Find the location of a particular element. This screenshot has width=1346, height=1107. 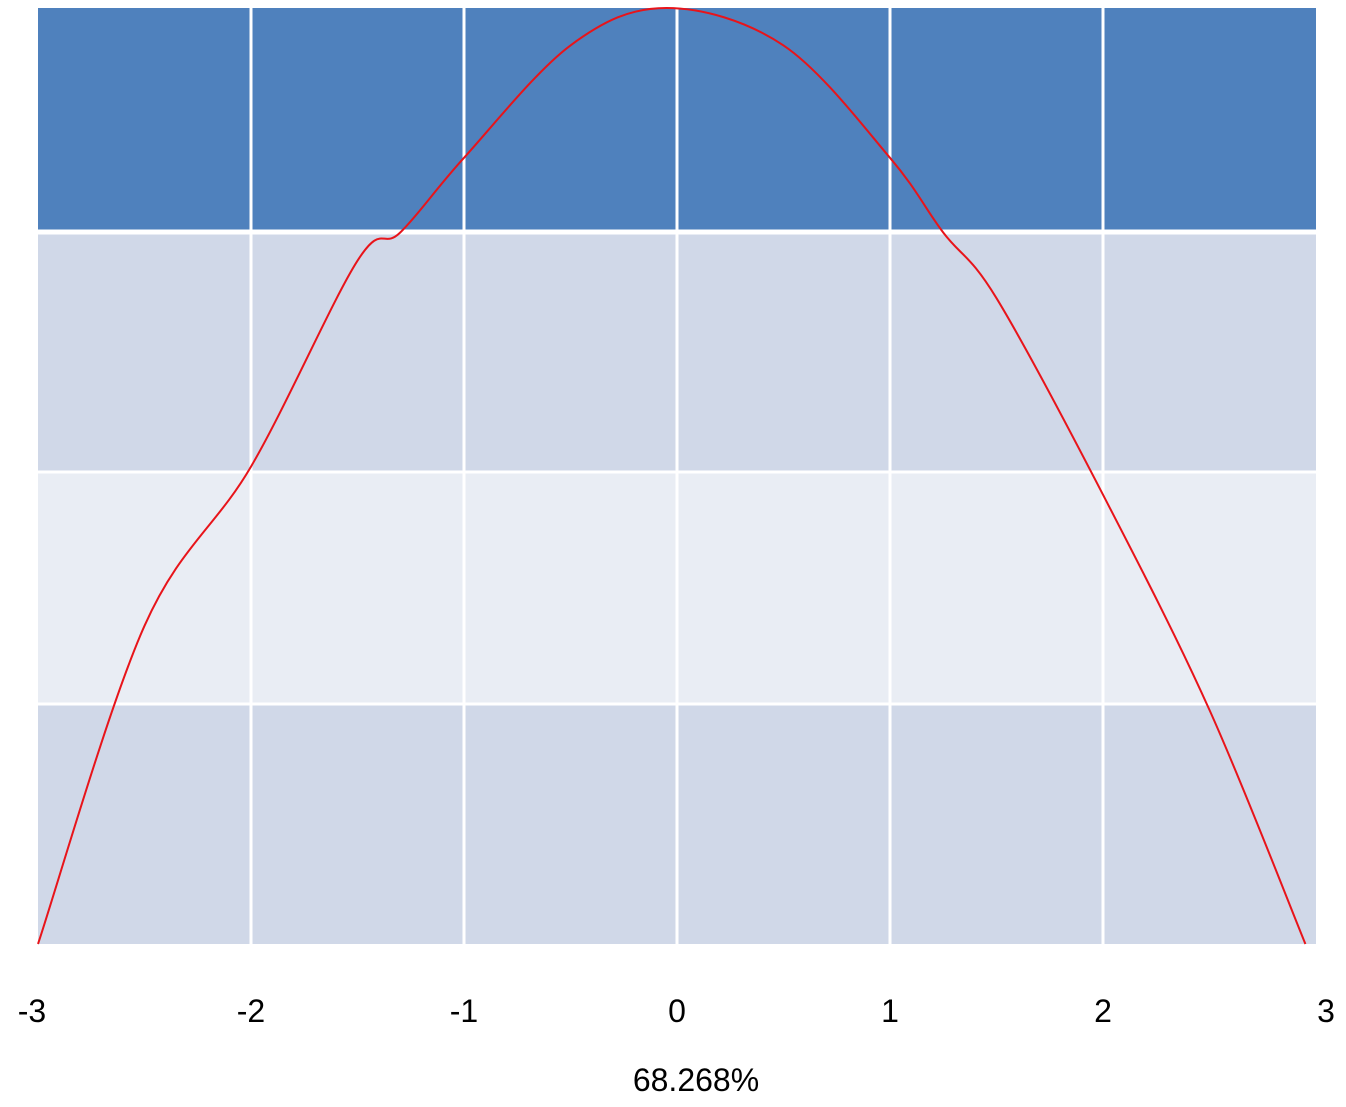

x-tick-label: 3 is located at coordinates (1326, 1011).